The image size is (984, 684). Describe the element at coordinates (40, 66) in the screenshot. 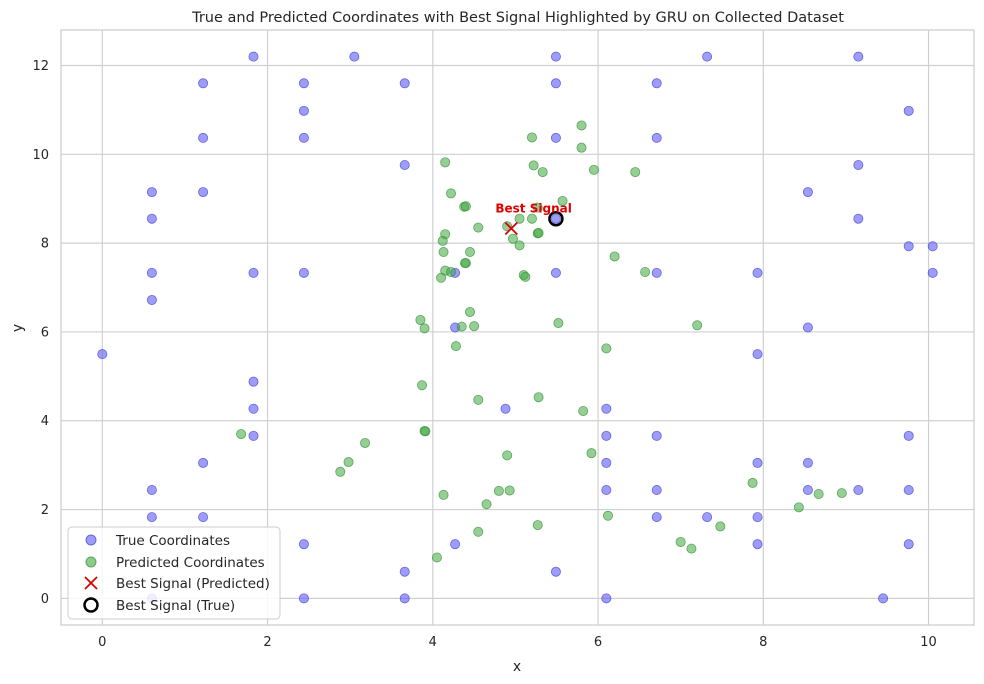

I see `y-tick-label: 12` at that location.